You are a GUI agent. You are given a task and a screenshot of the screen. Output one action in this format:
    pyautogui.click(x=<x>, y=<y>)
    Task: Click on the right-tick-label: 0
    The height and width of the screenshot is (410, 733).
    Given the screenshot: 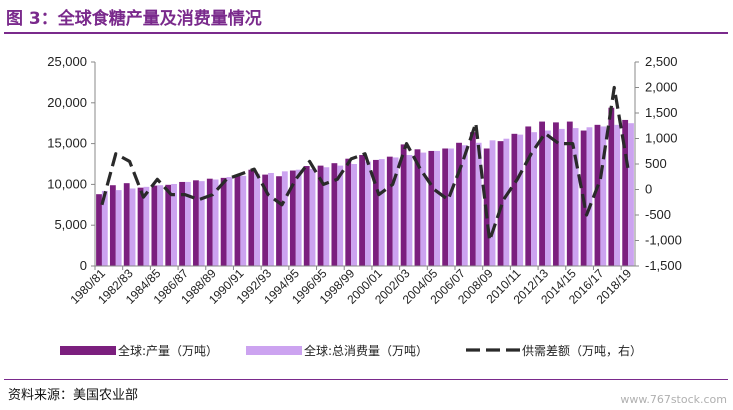 What is the action you would take?
    pyautogui.click(x=648, y=189)
    